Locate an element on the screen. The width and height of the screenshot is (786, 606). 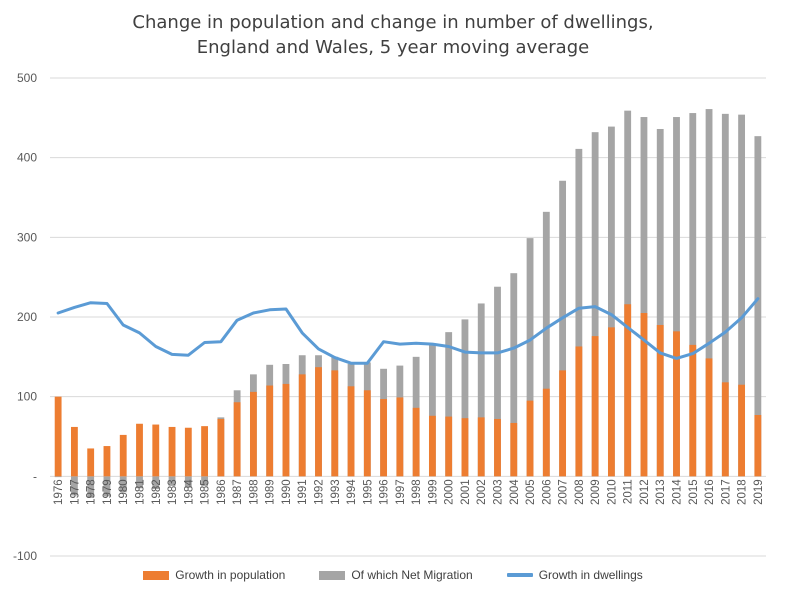
y-tick-label: 300 is located at coordinates (27, 237).